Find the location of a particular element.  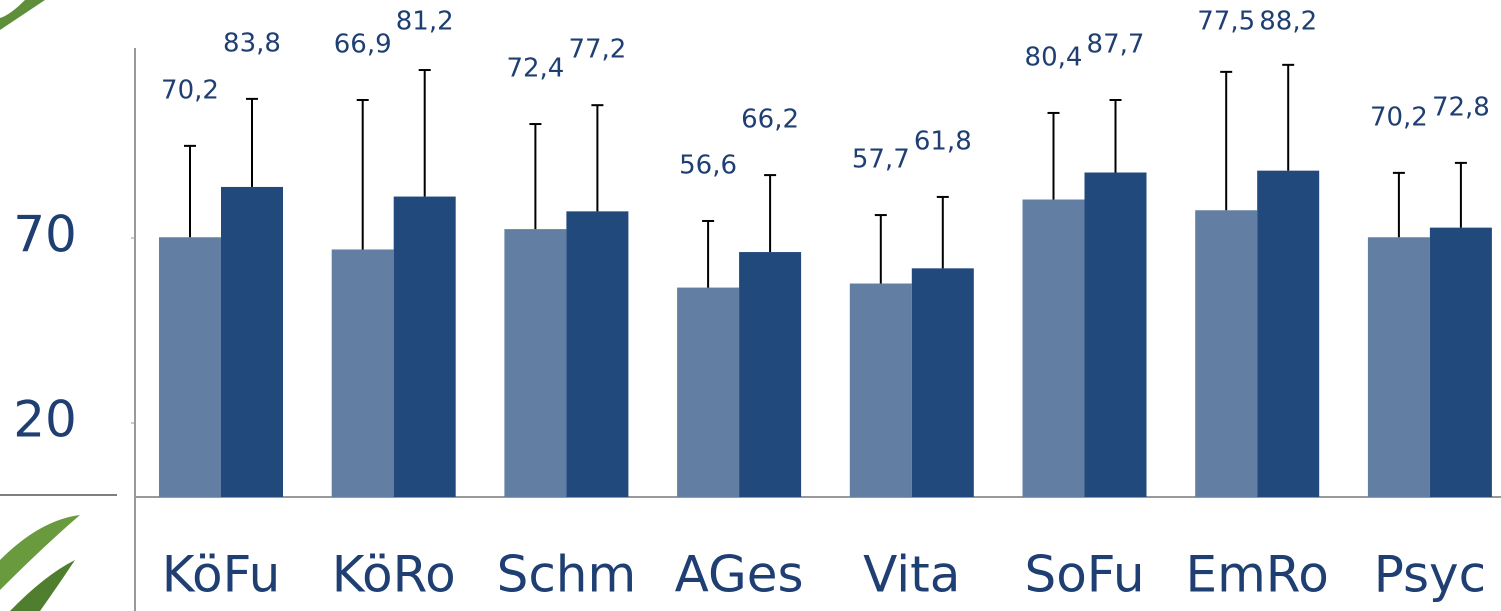

value-label: 66,2 is located at coordinates (770, 120).